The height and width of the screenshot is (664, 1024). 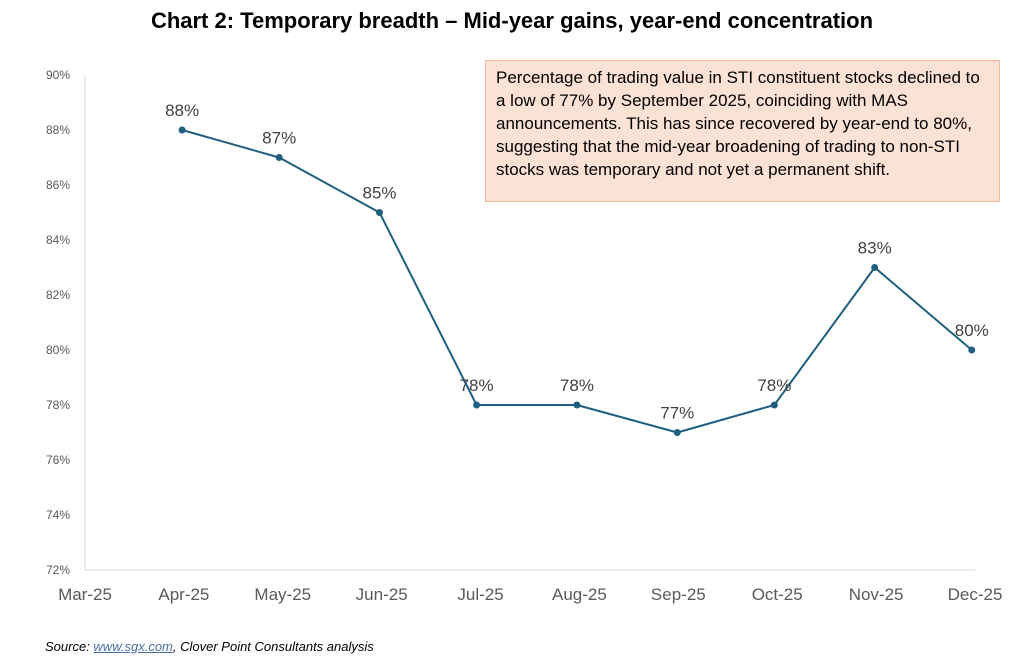 I want to click on x-tick-label: May-25, so click(x=282, y=594).